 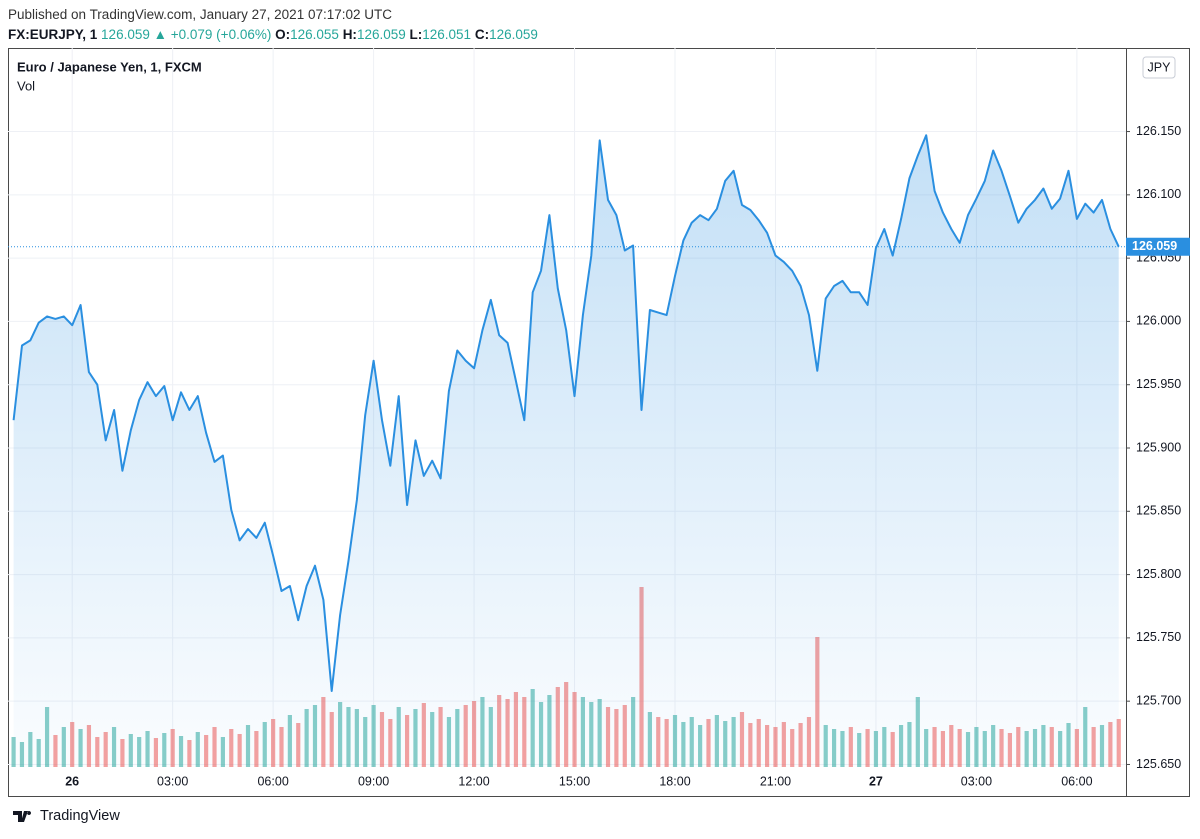 I want to click on currency: JPY, so click(x=1160, y=67).